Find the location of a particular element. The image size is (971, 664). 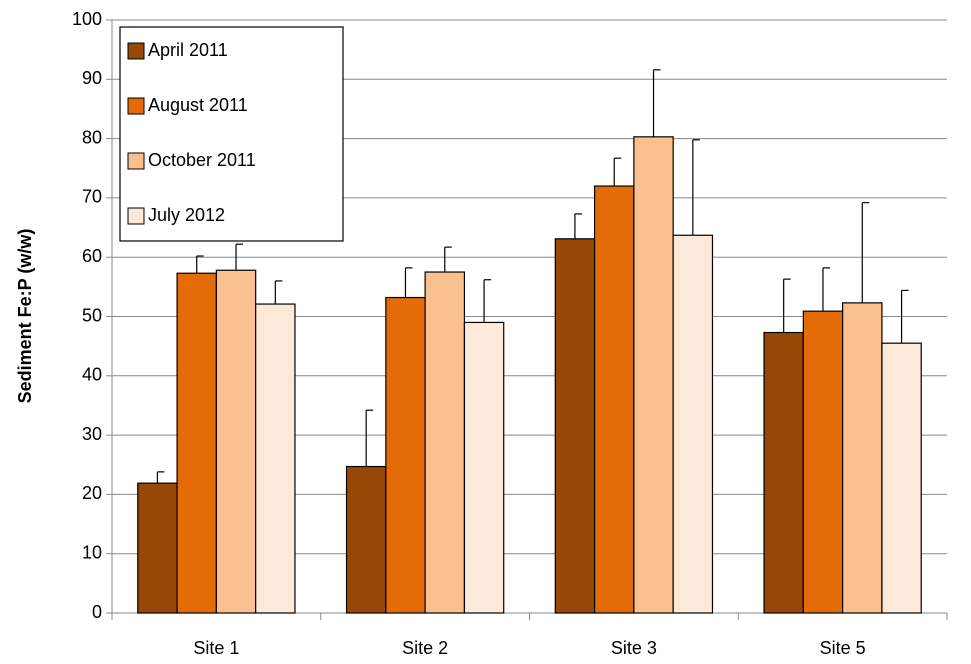

legend-label: August 2011 is located at coordinates (198, 105).